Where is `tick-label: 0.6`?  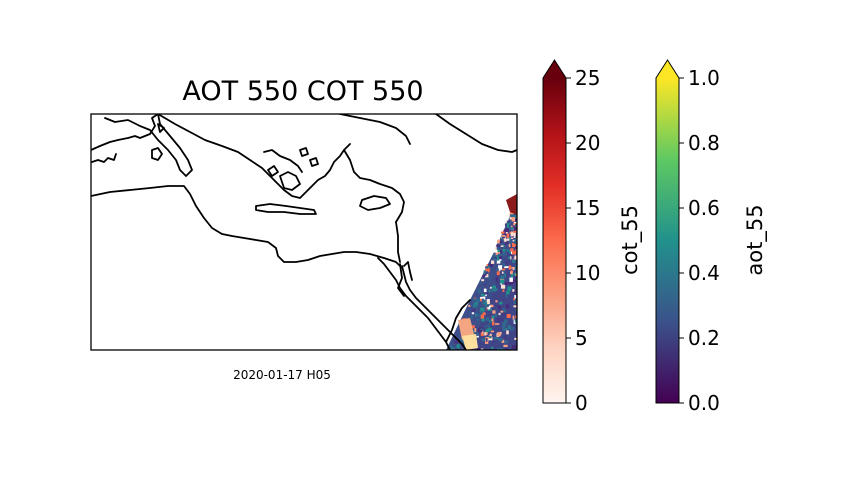
tick-label: 0.6 is located at coordinates (704, 208).